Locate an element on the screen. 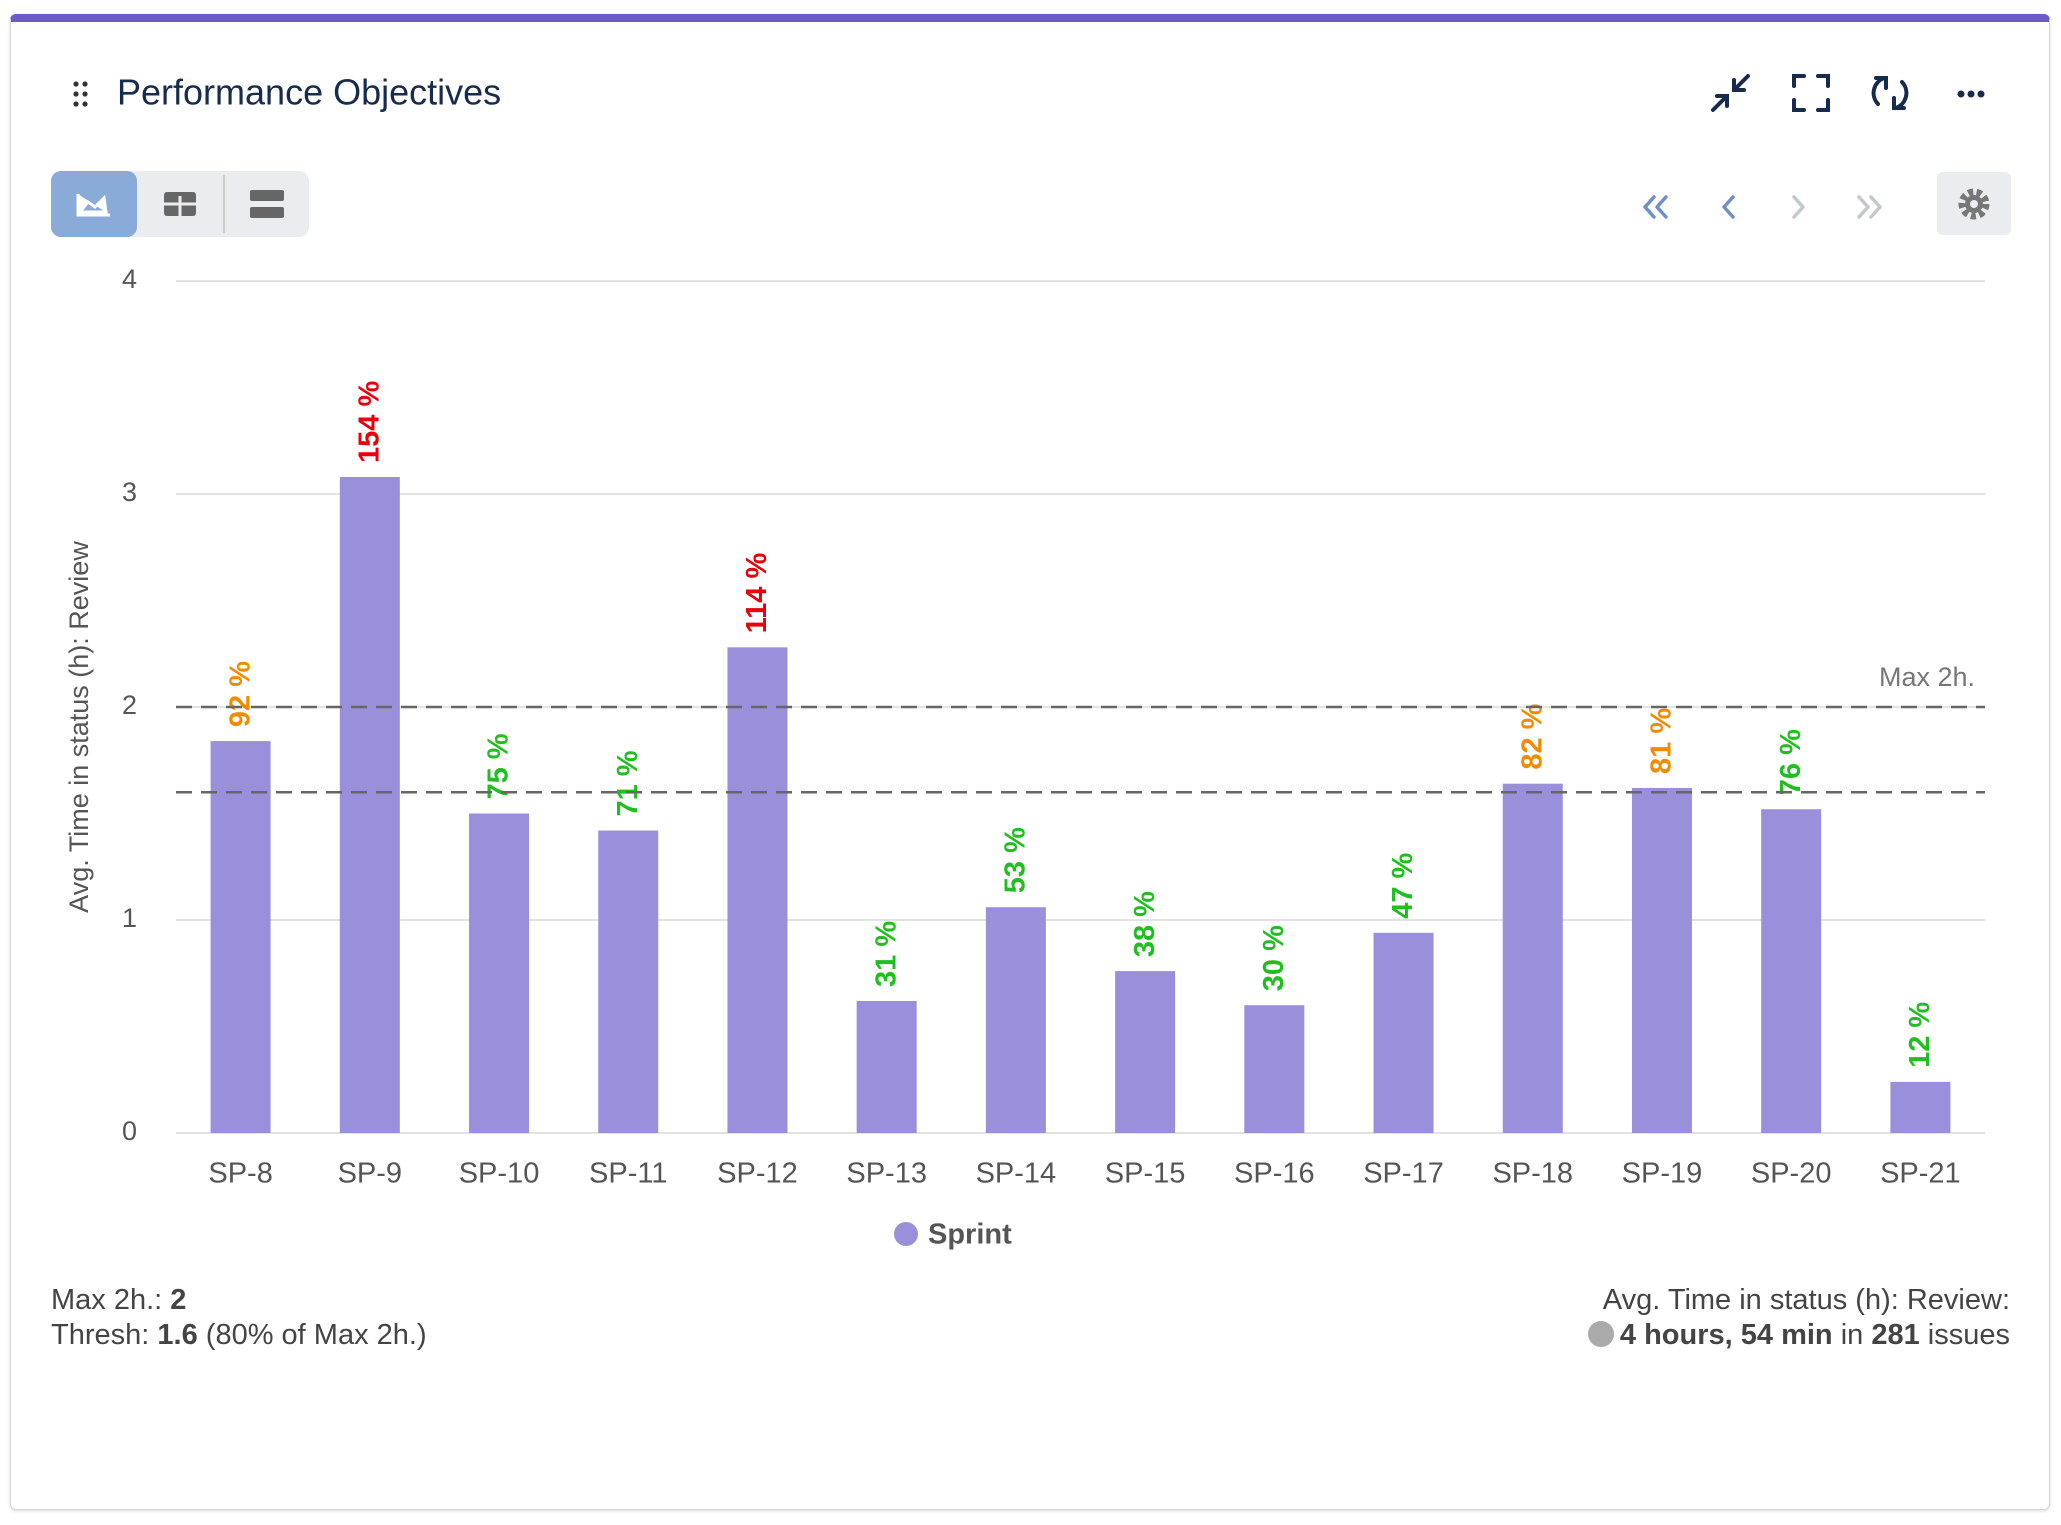 The width and height of the screenshot is (2061, 1525). x-tick-label: SP-17 is located at coordinates (1403, 1174).